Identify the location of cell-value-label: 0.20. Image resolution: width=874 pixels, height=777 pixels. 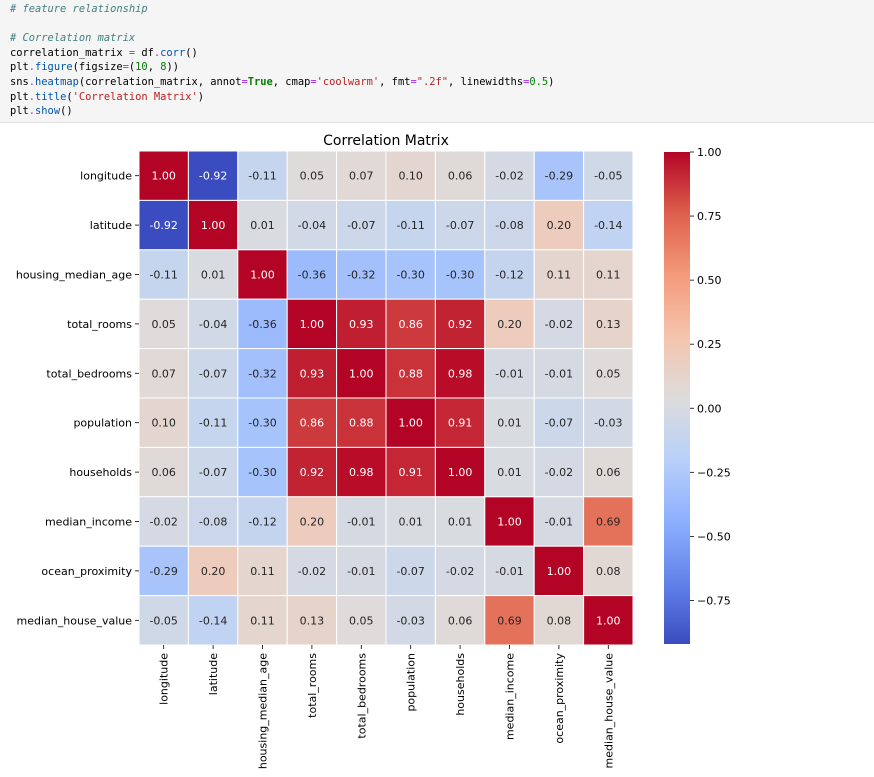
(559, 225).